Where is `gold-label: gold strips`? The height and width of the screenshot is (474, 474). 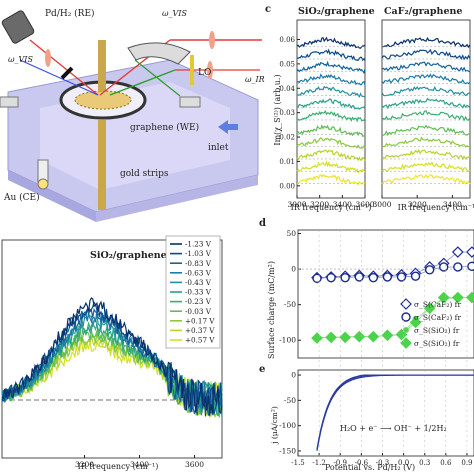 gold-label: gold strips is located at coordinates (144, 174).